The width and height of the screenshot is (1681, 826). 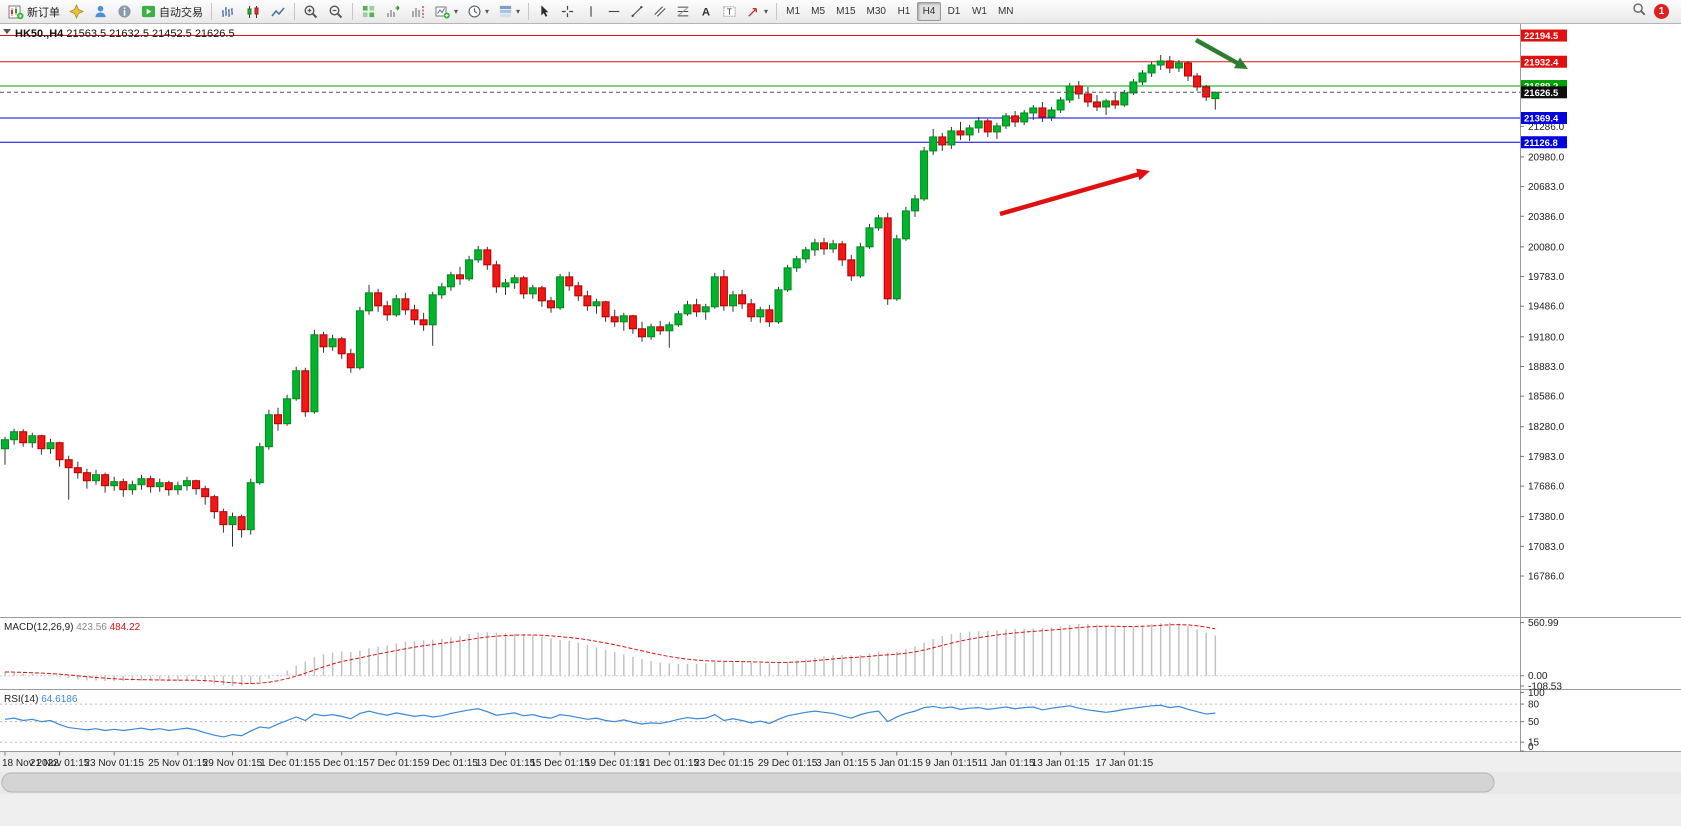 What do you see at coordinates (178, 763) in the screenshot?
I see `svg-text: 25 Nov 01:15` at bounding box center [178, 763].